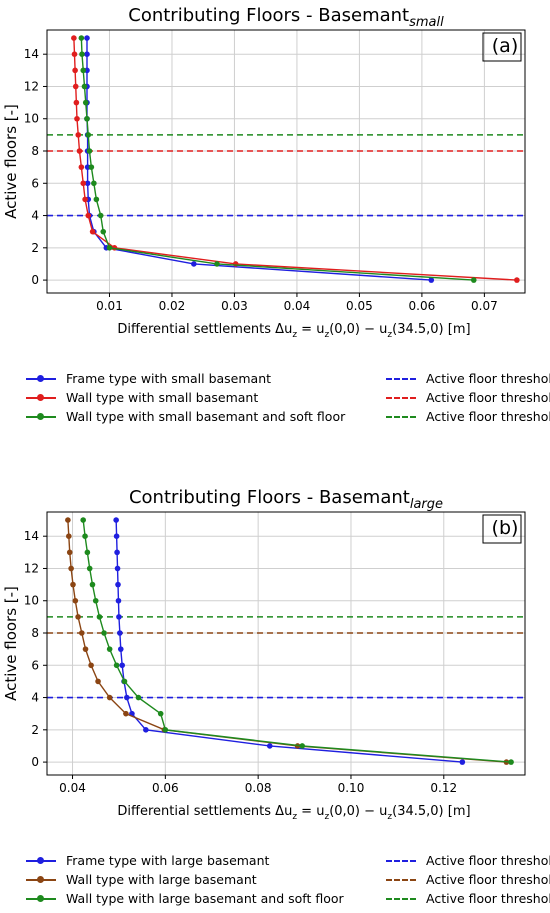 This screenshot has width=550, height=913. Describe the element at coordinates (234, 306) in the screenshot. I see `x-tick-label: 0.03` at that location.